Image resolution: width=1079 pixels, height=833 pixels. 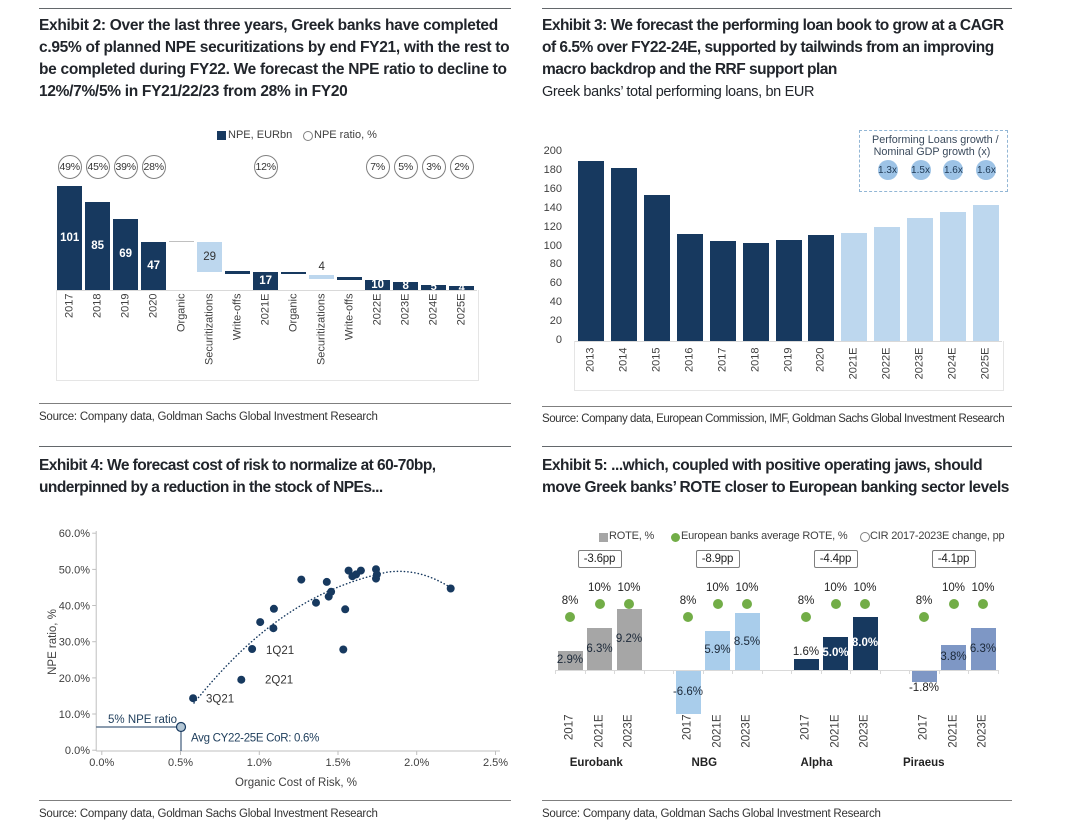 I want to click on svg-text: 5% NPE ratio, so click(x=142, y=720).